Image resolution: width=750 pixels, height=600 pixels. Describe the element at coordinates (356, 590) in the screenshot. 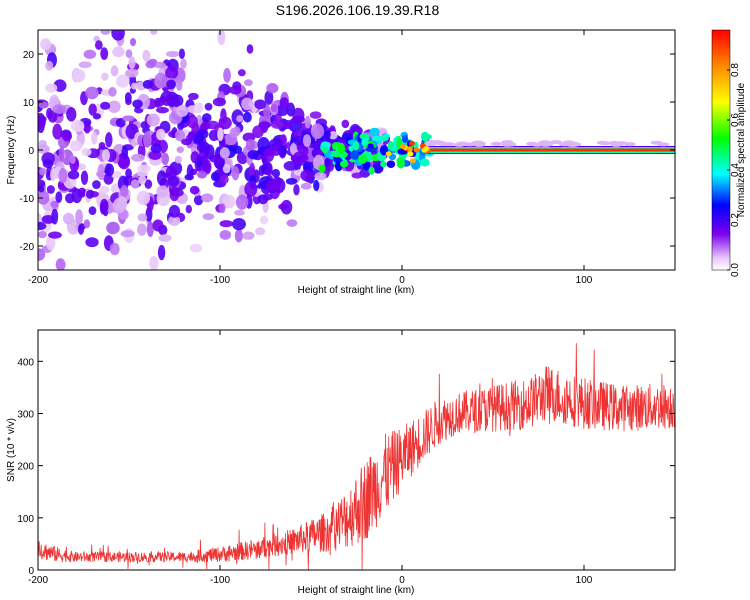

I see `snr-x-label: Height of straight line (km)` at that location.